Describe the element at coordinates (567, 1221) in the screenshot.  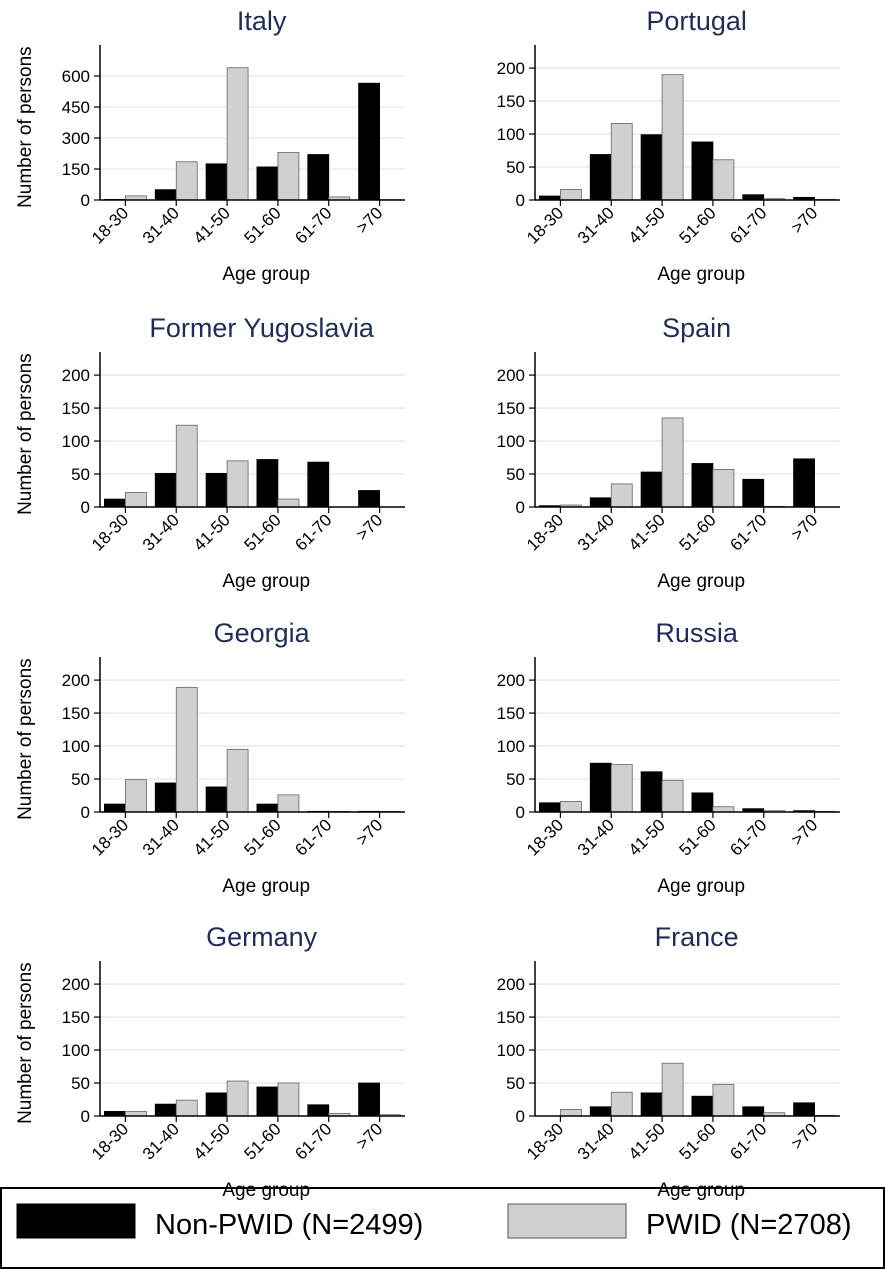
I see `legend-swatch-pwid` at that location.